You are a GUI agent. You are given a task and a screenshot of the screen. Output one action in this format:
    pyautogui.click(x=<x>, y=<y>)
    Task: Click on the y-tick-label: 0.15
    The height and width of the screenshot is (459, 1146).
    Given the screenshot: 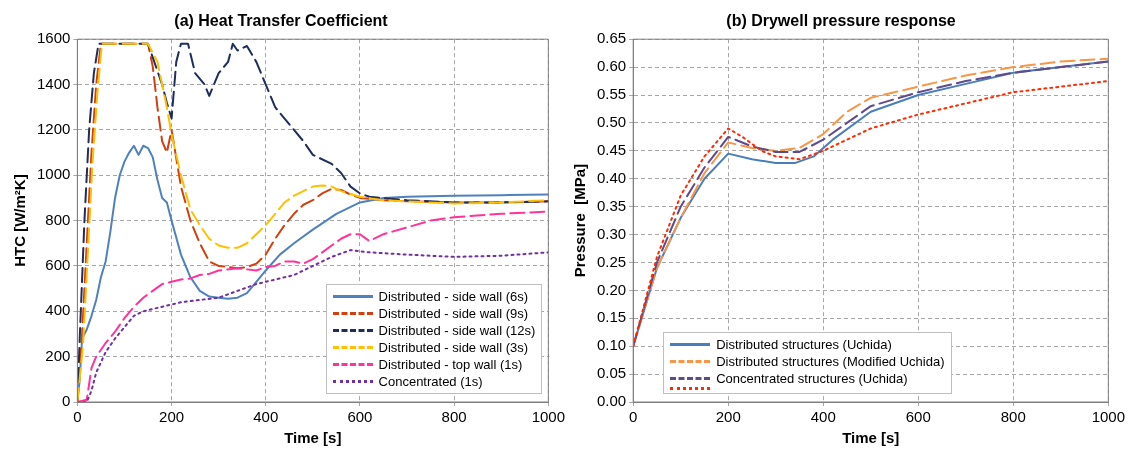 What is the action you would take?
    pyautogui.click(x=611, y=317)
    